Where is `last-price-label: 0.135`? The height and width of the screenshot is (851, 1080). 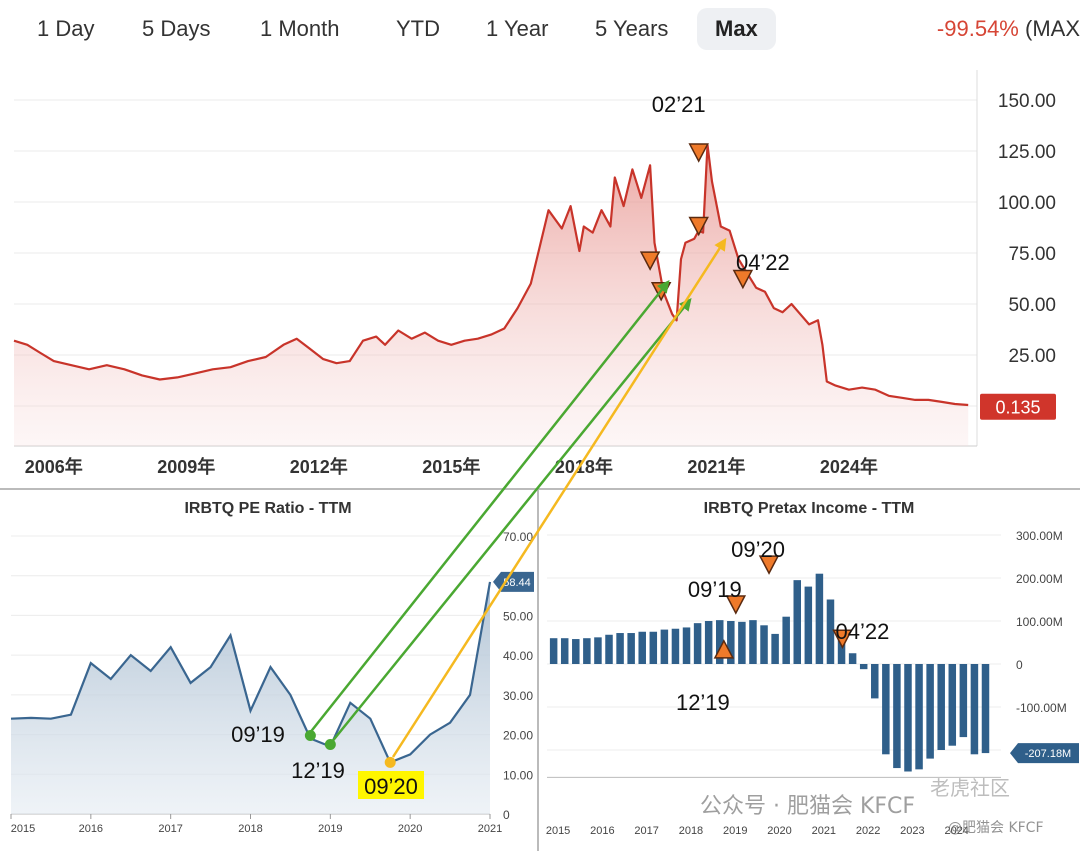
last-price-label: 0.135 is located at coordinates (1017, 408).